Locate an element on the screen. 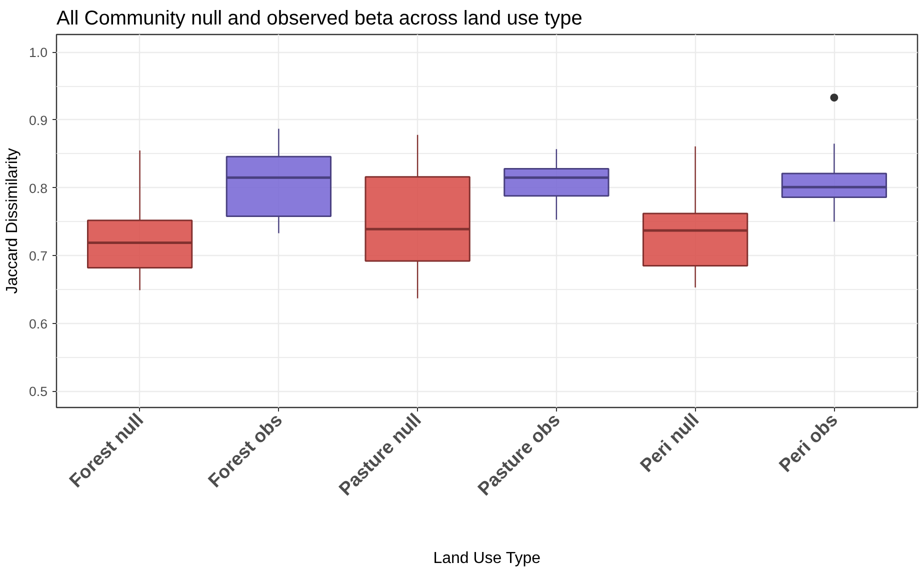 The image size is (919, 569). x-axis-title: Land Use Type is located at coordinates (487, 558).